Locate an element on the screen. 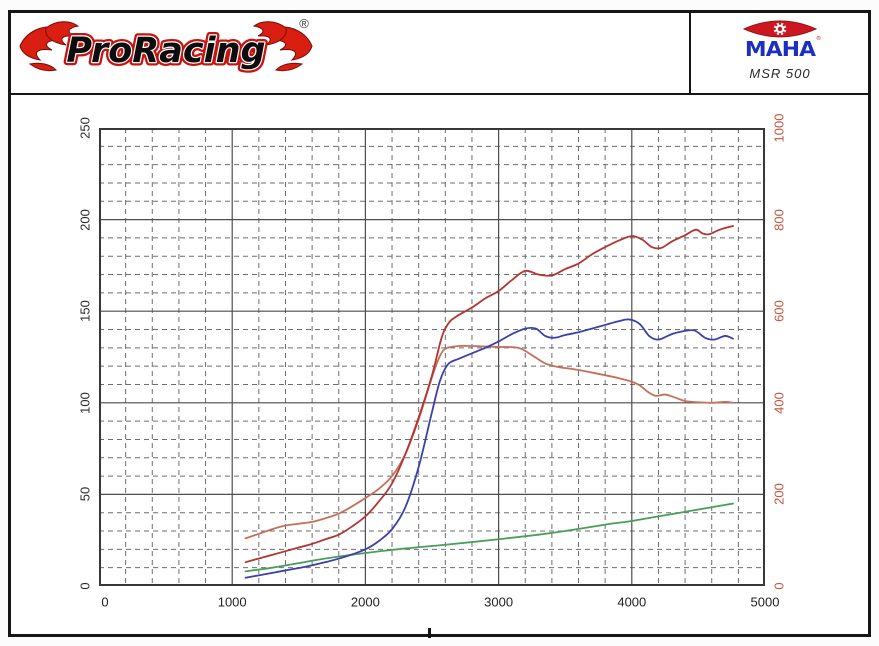 This screenshot has height=646, width=879. bottom-edge-mark is located at coordinates (429, 633).